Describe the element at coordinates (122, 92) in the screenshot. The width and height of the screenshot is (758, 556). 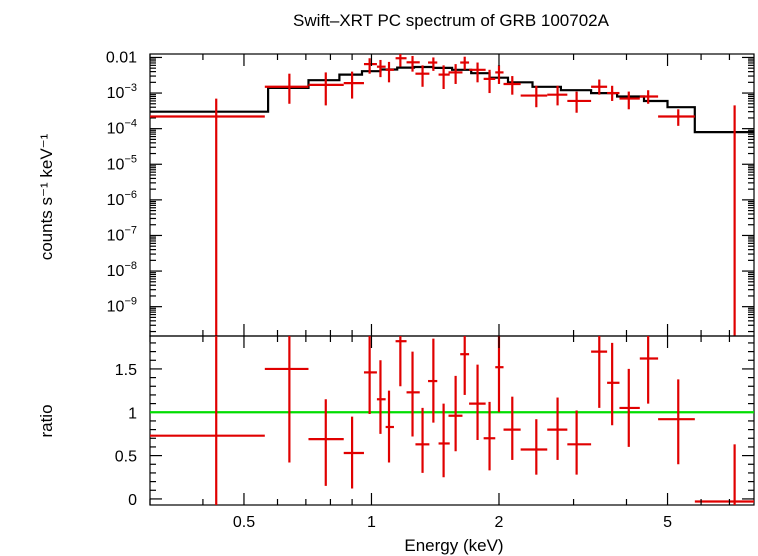
I see `y-tick-label: 10⁻³` at that location.